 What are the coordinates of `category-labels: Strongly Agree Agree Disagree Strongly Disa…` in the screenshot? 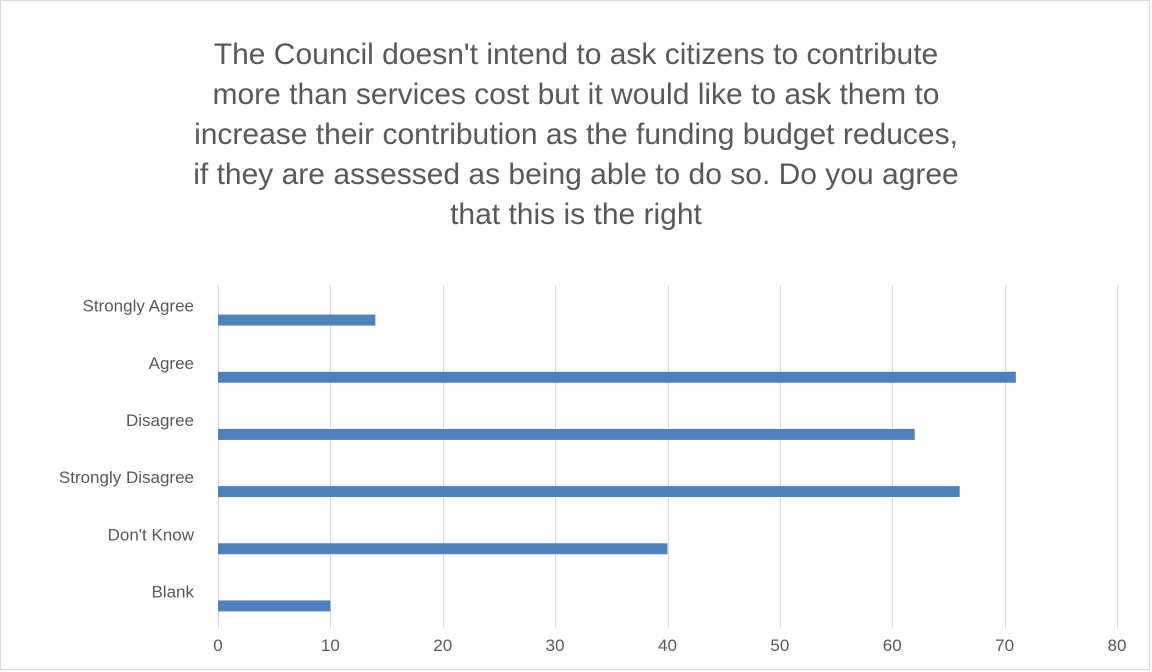 It's located at (127, 449).